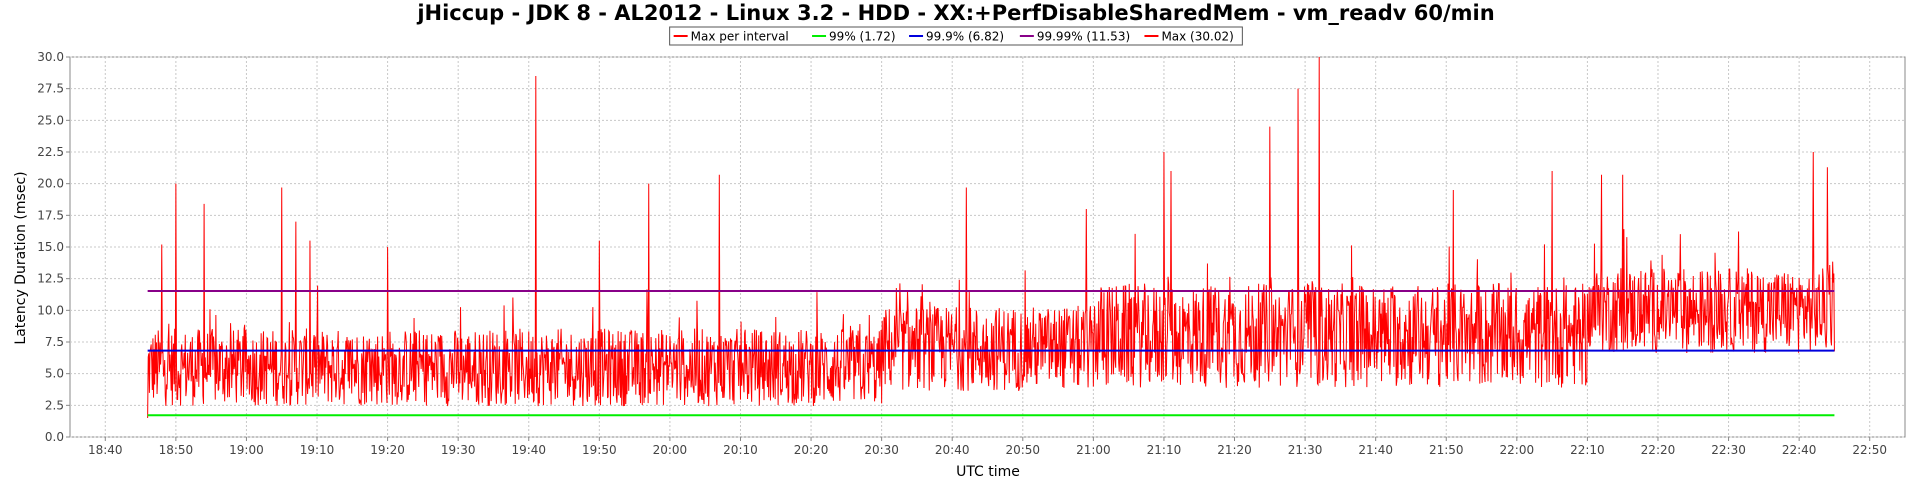  Describe the element at coordinates (952, 450) in the screenshot. I see `x-tick-label: 20:40` at that location.